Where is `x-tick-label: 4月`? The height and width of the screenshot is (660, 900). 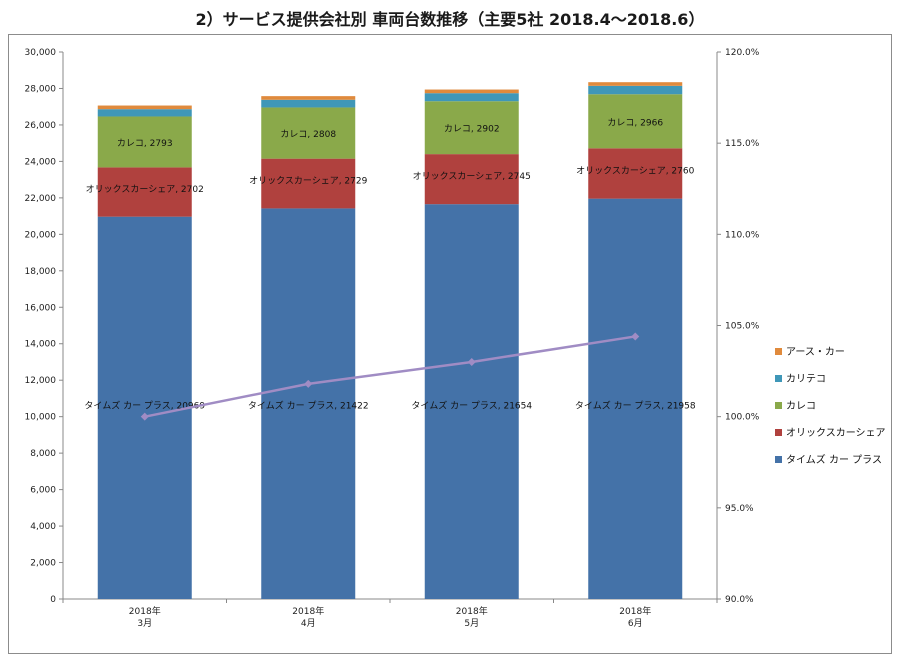 x-tick-label: 4月 is located at coordinates (308, 623).